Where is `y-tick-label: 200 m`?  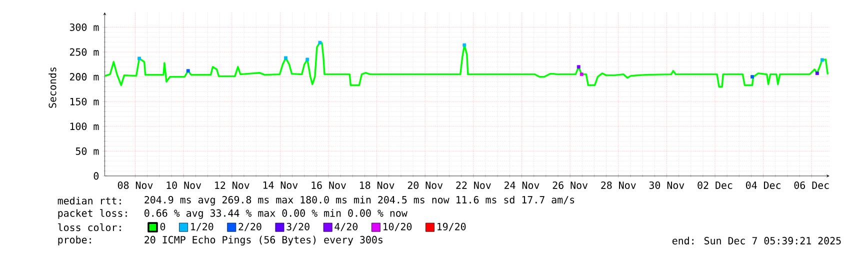
y-tick-label: 200 m is located at coordinates (84, 77).